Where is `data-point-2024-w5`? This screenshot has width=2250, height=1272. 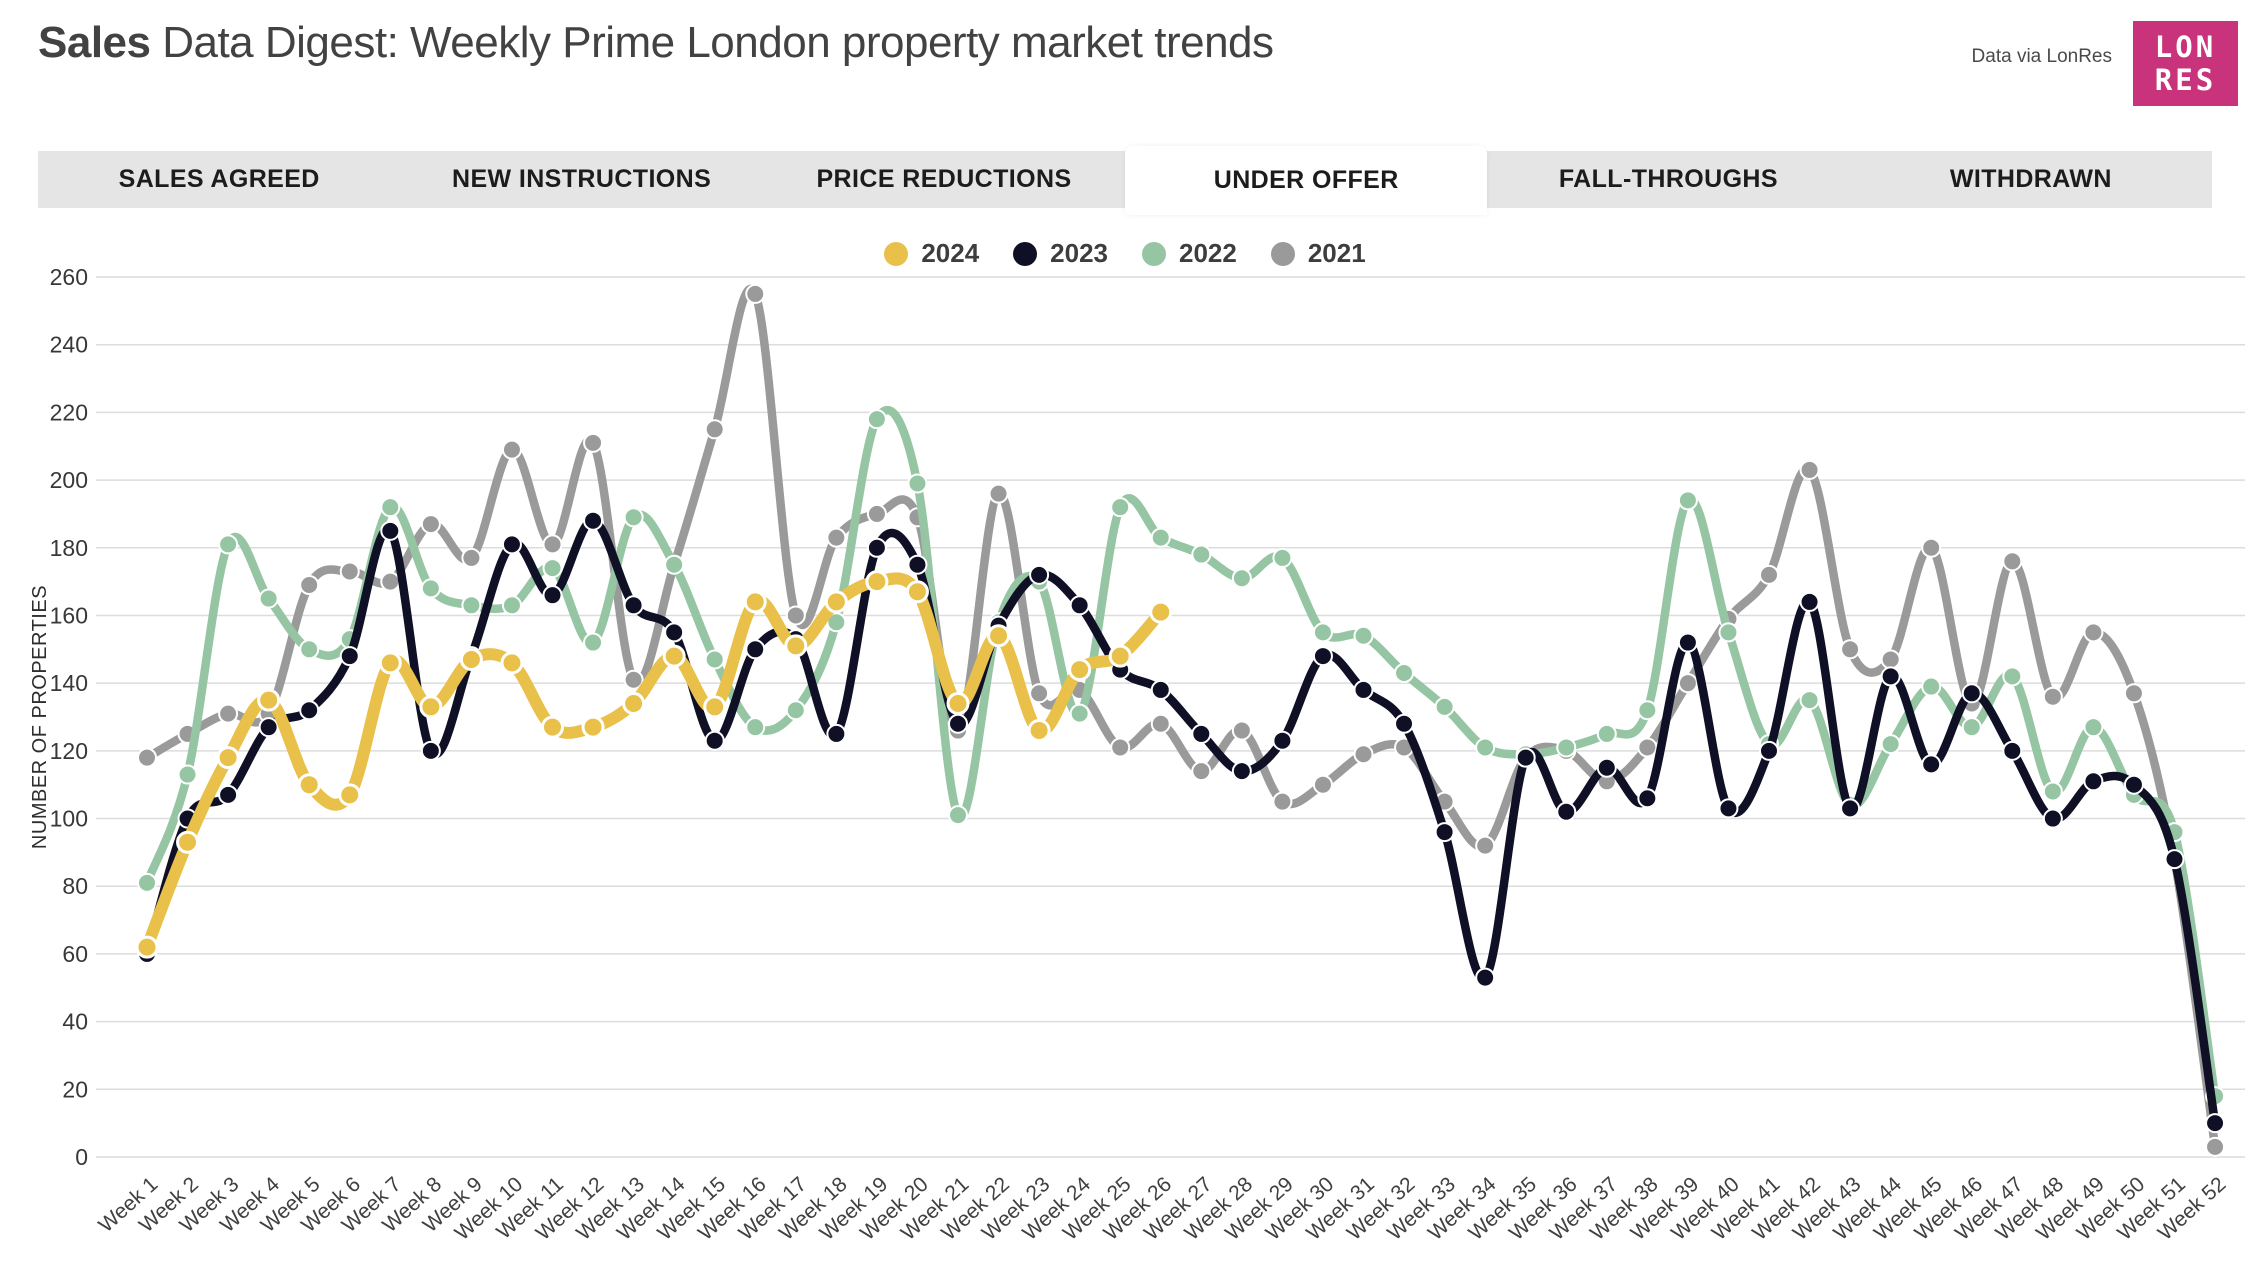
data-point-2024-w5 is located at coordinates (309, 785).